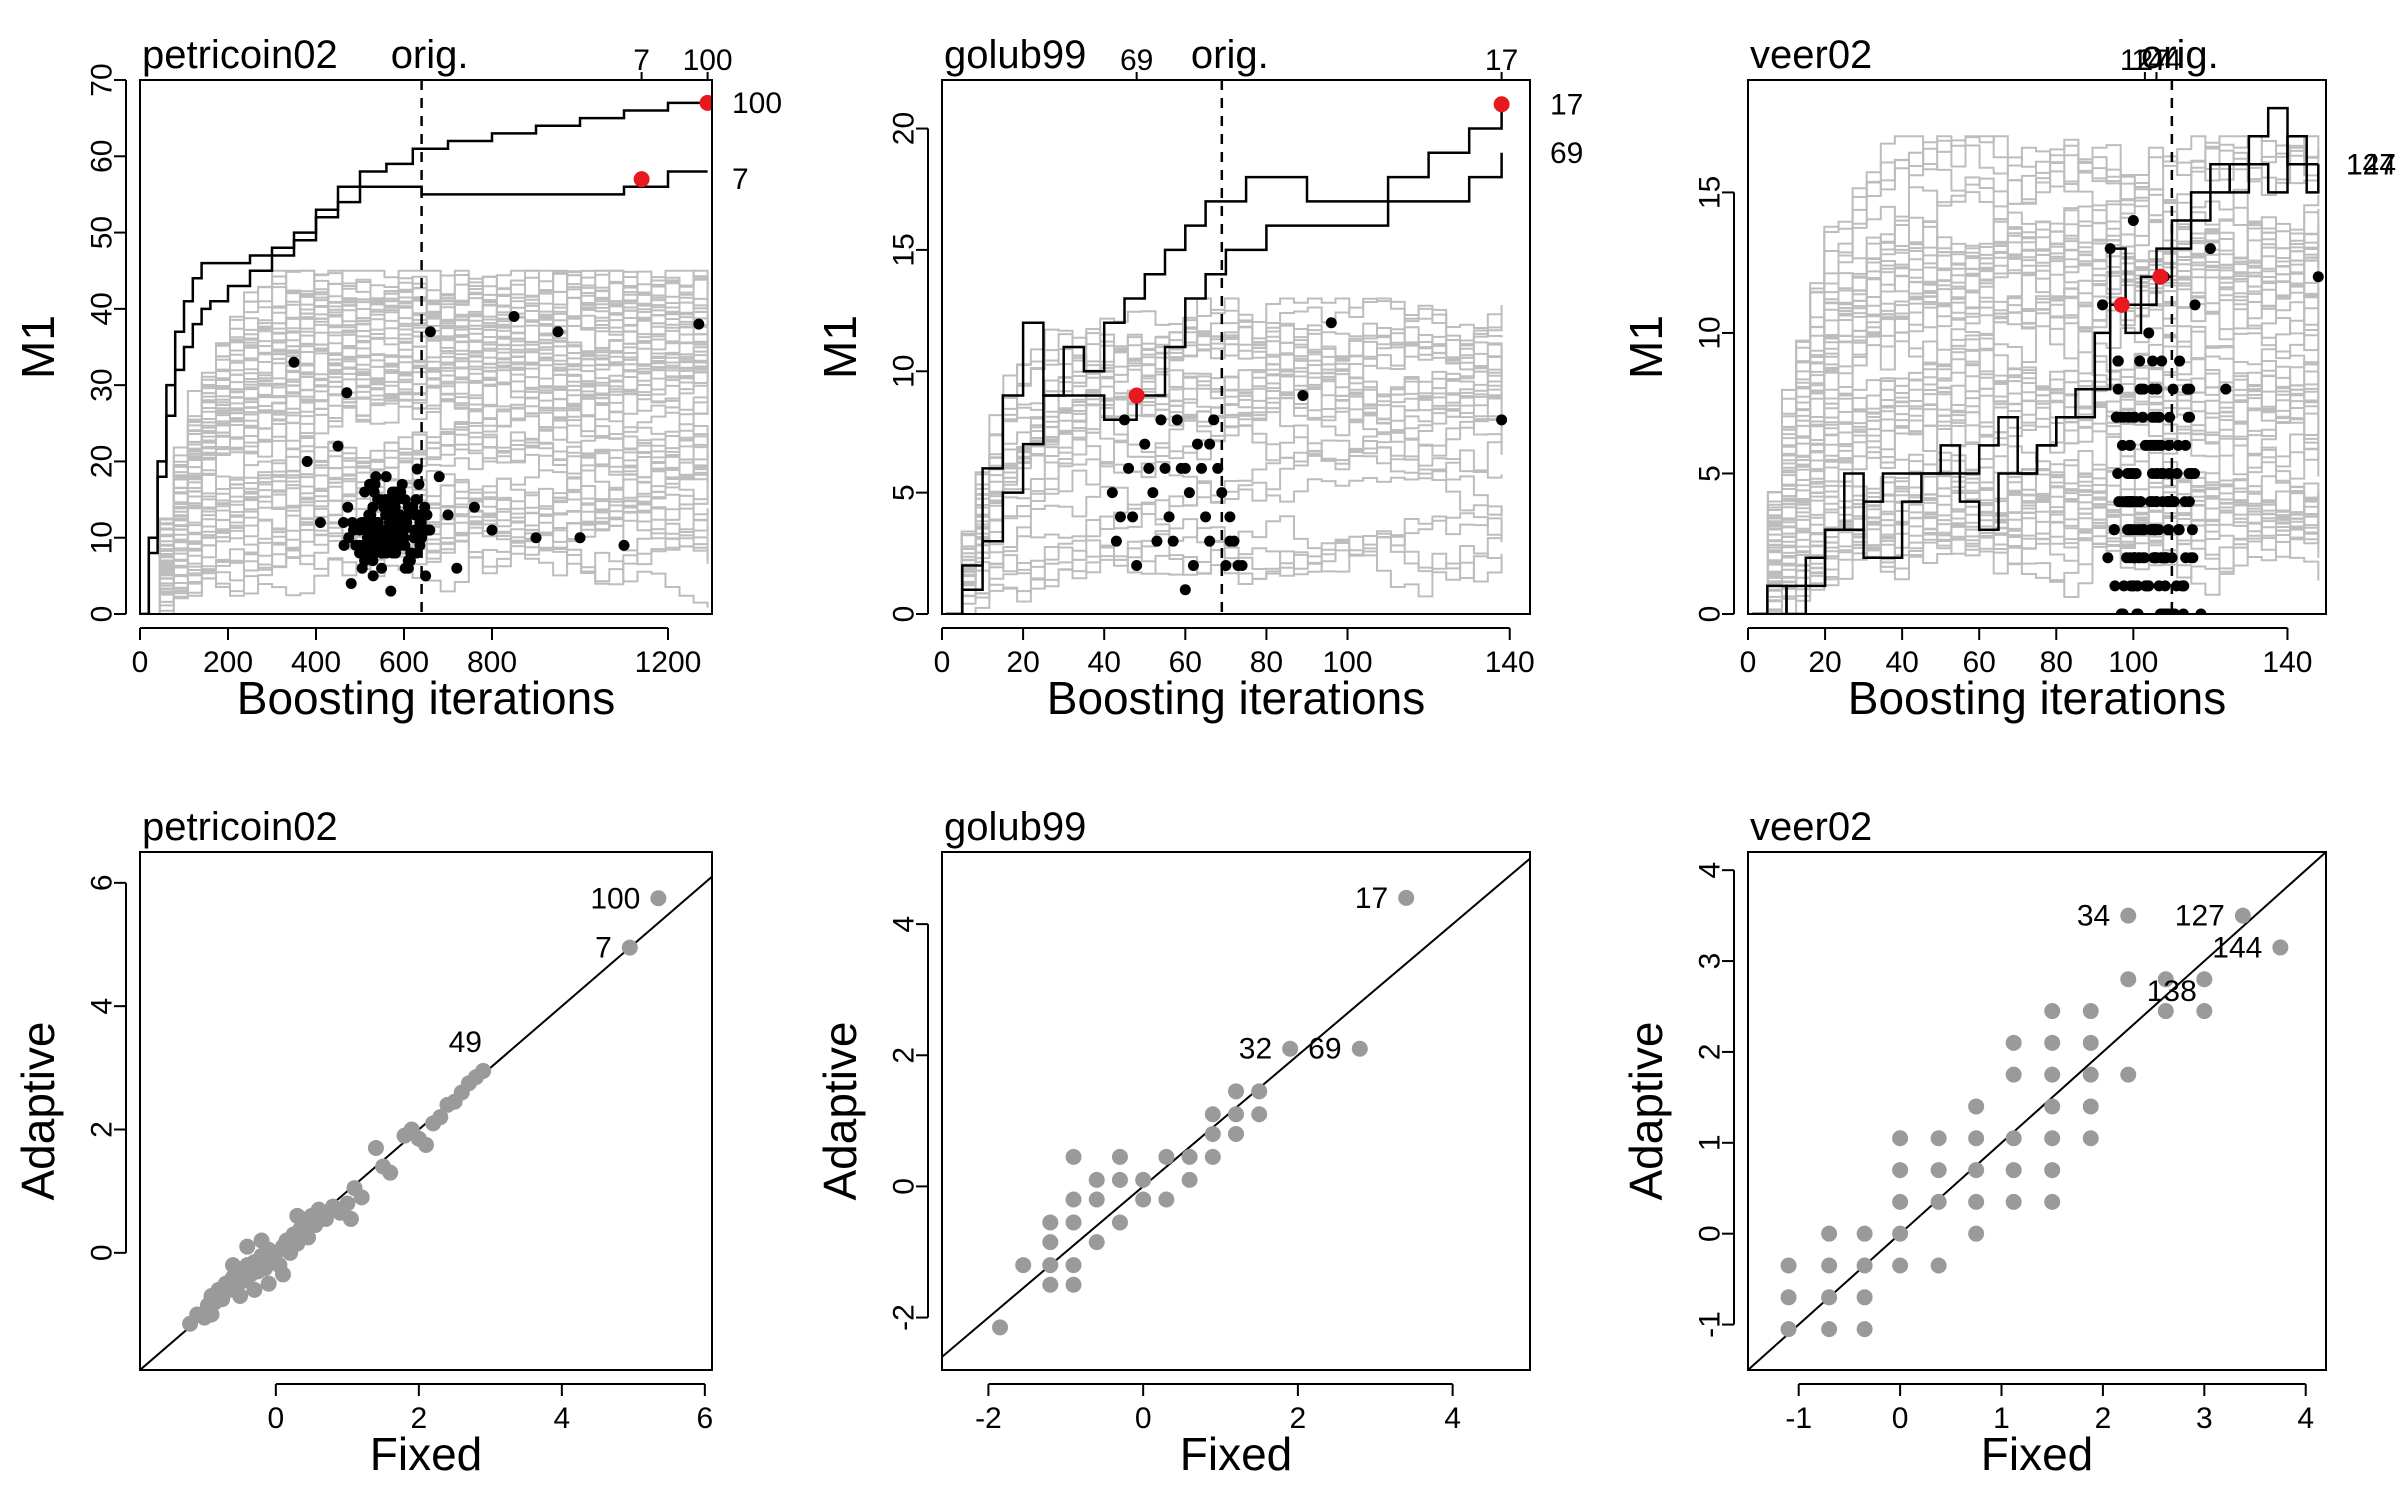 This screenshot has width=2400, height=1500. I want to click on point-annotation: 32, so click(1255, 1049).